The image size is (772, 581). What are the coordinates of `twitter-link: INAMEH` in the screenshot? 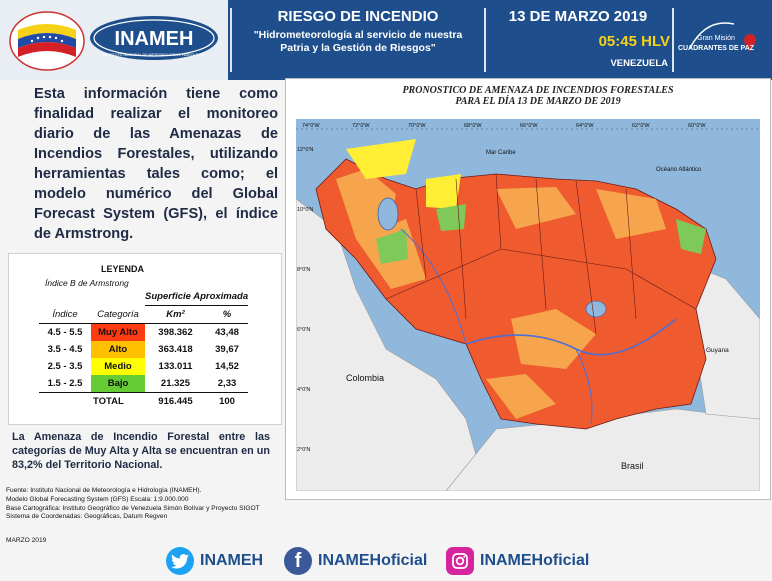 It's located at (214, 561).